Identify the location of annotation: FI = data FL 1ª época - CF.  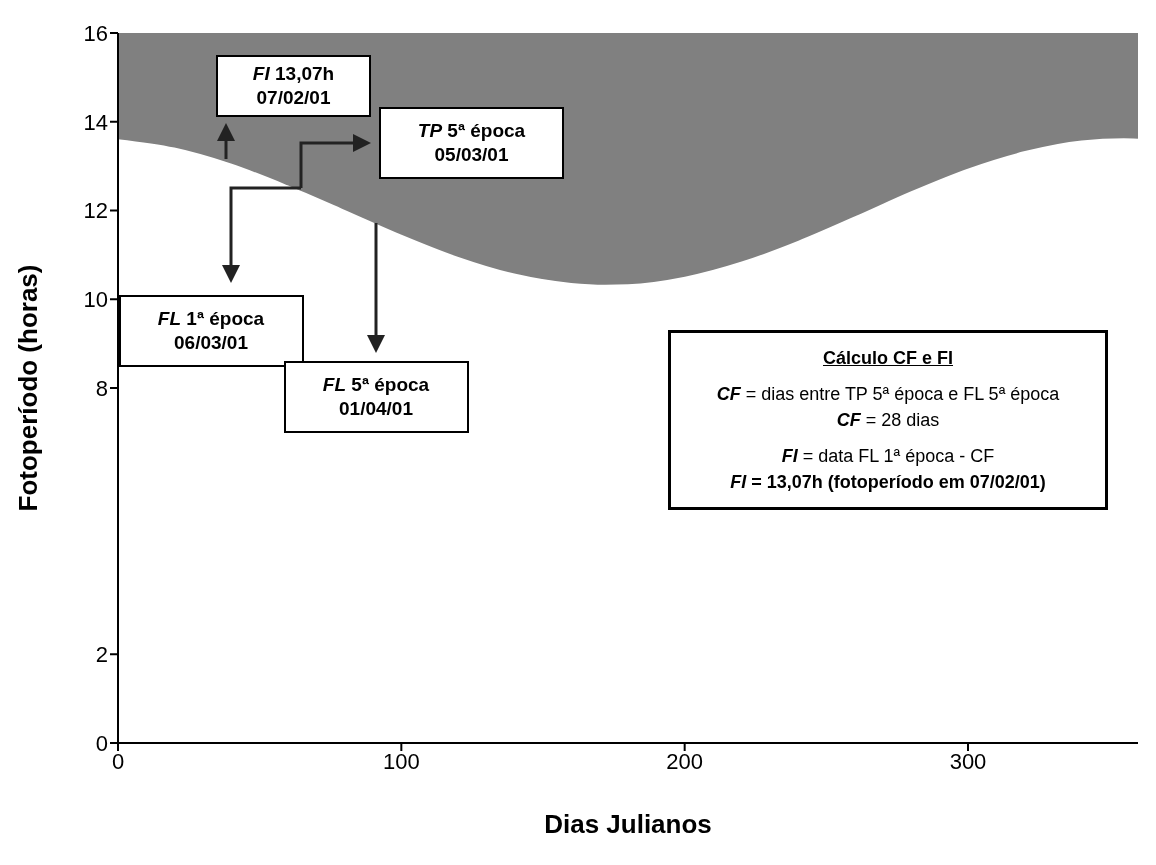
(888, 457).